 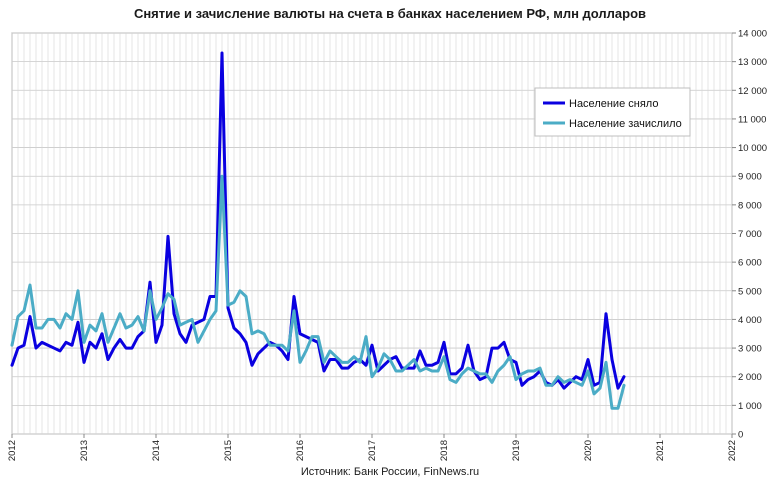 I want to click on y-tick-label: 11 000, so click(x=752, y=119).